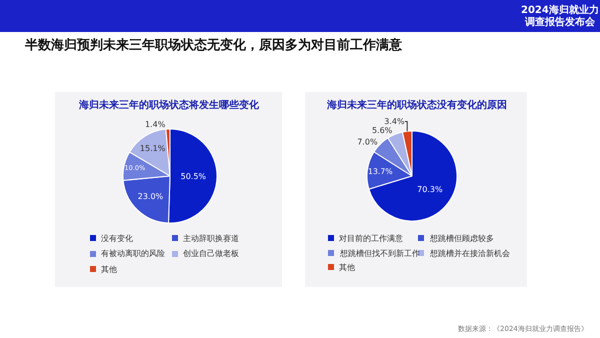 The height and width of the screenshot is (338, 600). I want to click on data-label: 5.6%, so click(382, 131).